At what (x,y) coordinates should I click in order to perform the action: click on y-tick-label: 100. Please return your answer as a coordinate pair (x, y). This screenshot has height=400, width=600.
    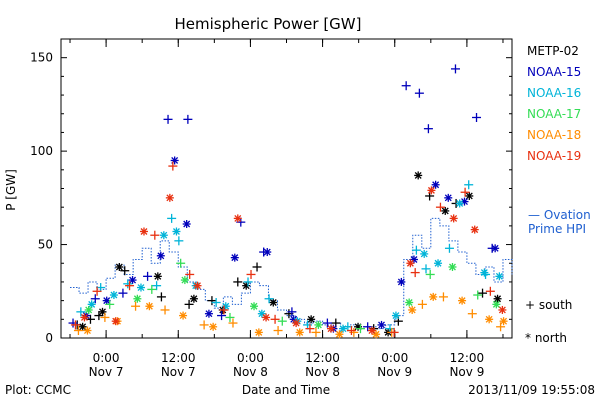
    Looking at the image, I should click on (41, 151).